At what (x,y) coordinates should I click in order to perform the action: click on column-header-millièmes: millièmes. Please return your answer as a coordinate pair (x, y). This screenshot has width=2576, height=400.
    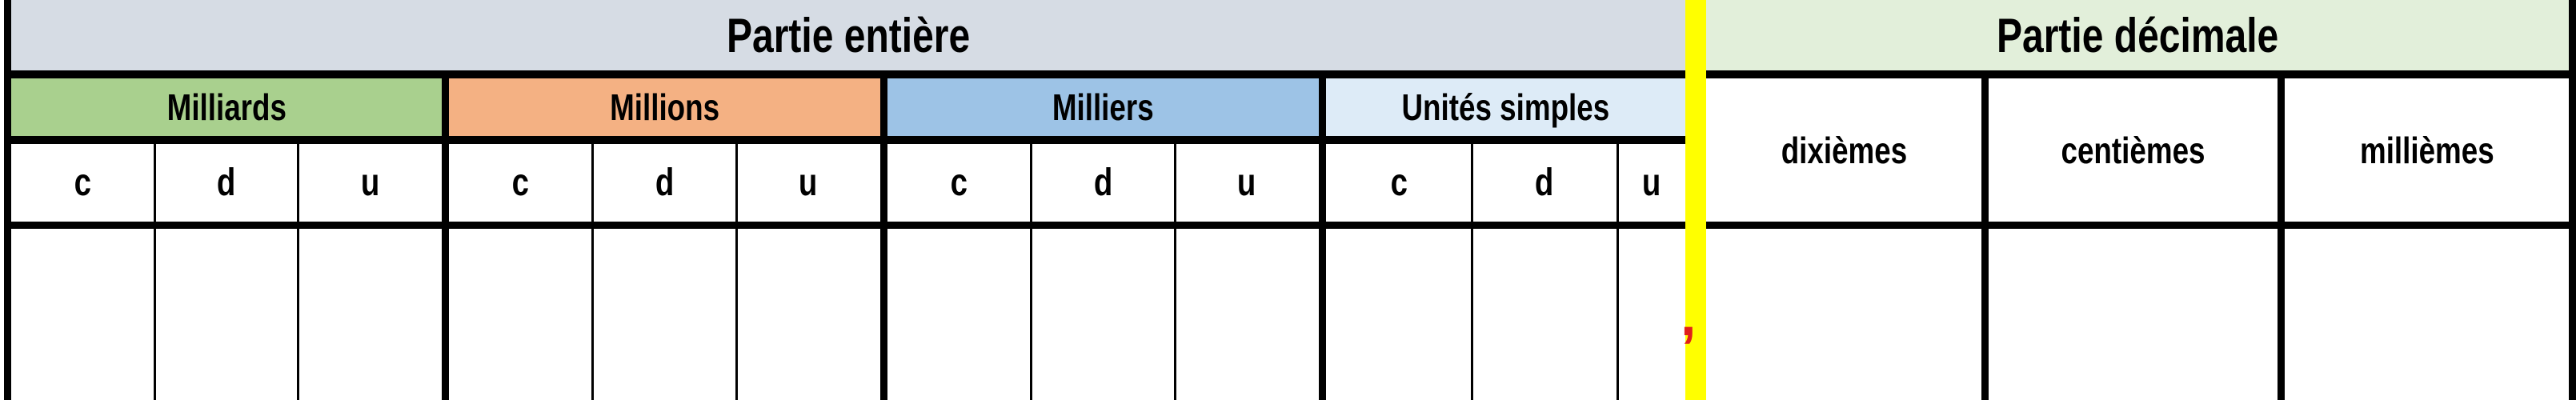
    Looking at the image, I should click on (2427, 150).